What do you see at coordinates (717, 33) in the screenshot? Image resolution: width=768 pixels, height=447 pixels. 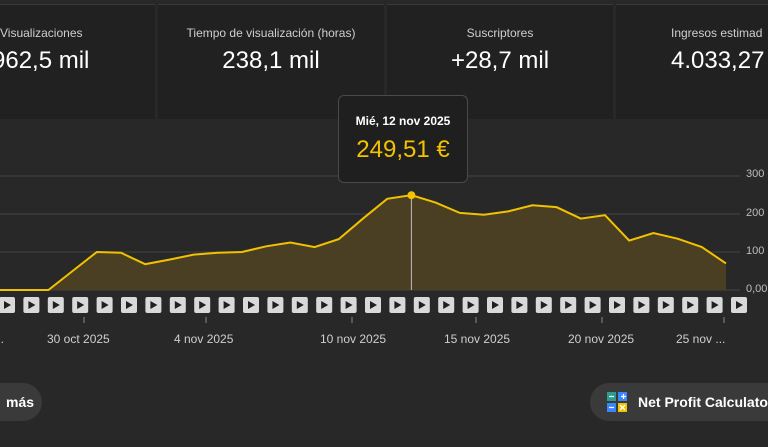 I see `metric-label: Ingresos estimad` at bounding box center [717, 33].